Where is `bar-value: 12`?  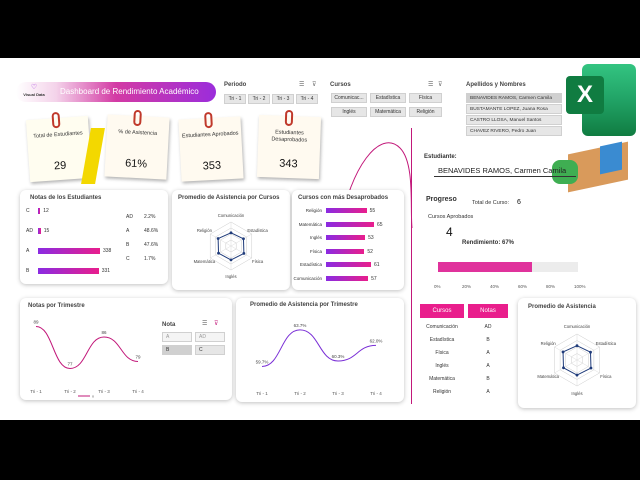 bar-value: 12 is located at coordinates (46, 211).